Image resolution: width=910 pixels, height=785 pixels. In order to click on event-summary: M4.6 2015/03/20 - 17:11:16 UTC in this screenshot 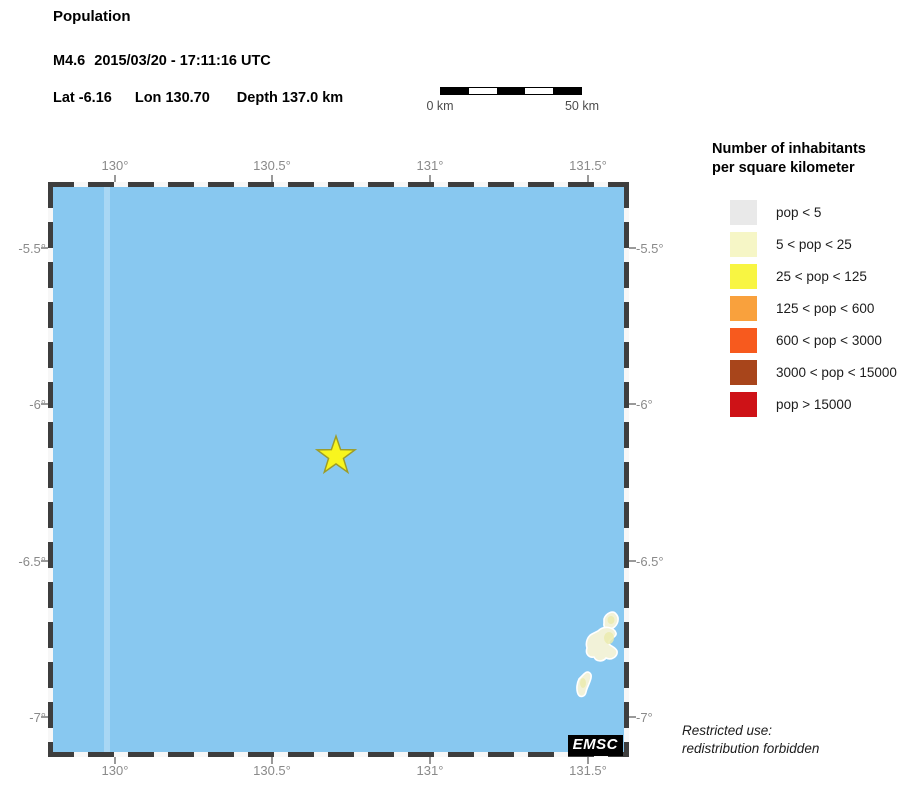, I will do `click(162, 61)`.